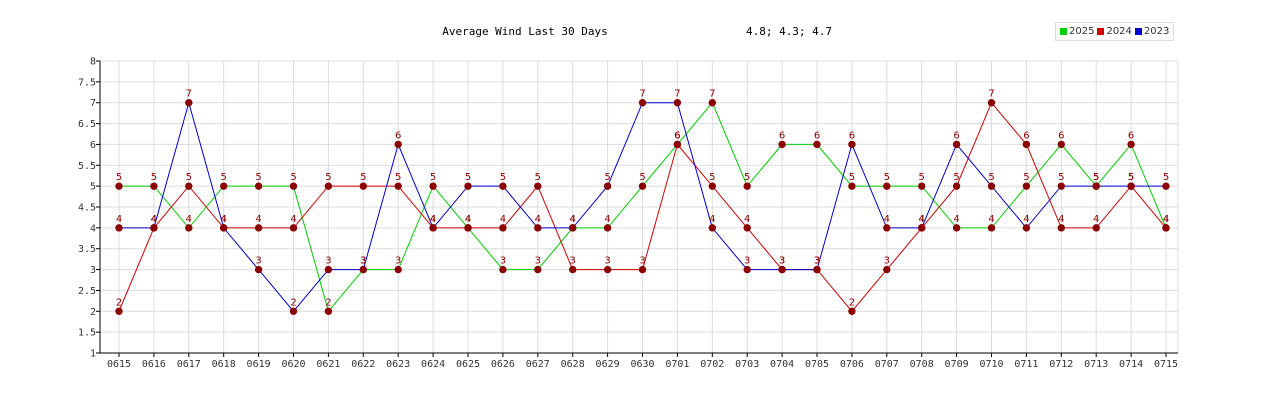 This screenshot has height=400, width=1280. Describe the element at coordinates (789, 31) in the screenshot. I see `chart-subtitle: 4.8; 4.3; 4.7` at that location.